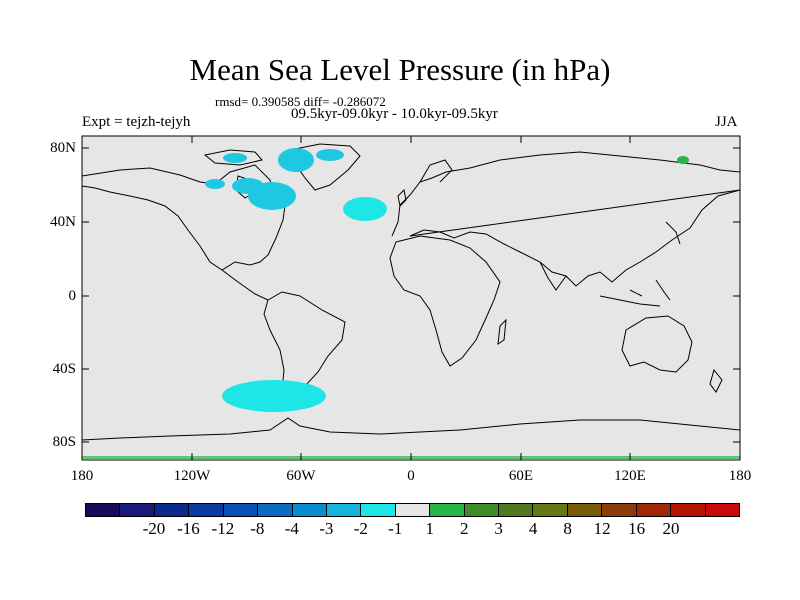 This screenshot has height=600, width=800. What do you see at coordinates (671, 528) in the screenshot?
I see `colorbar-label: 20` at bounding box center [671, 528].